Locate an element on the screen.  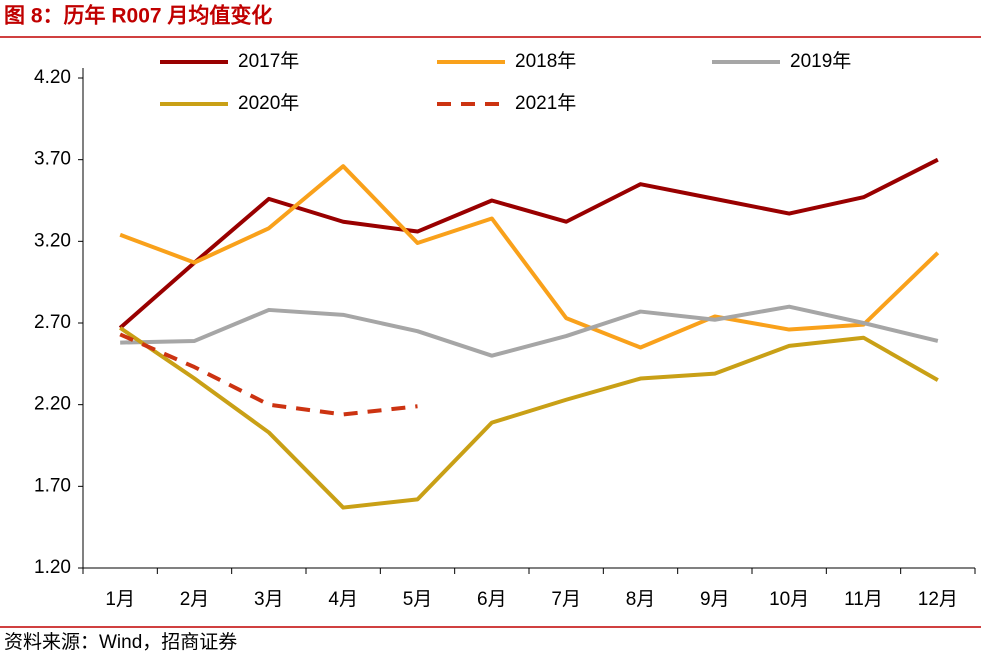
y-tick-label: 3.20 is located at coordinates (52, 240).